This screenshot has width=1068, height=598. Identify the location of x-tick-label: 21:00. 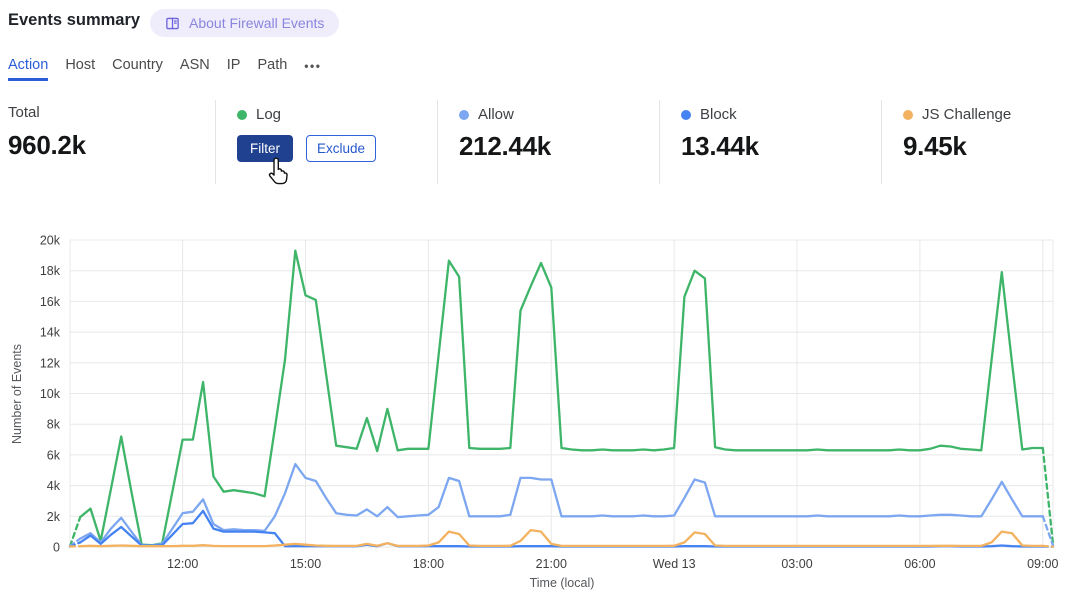
(551, 564).